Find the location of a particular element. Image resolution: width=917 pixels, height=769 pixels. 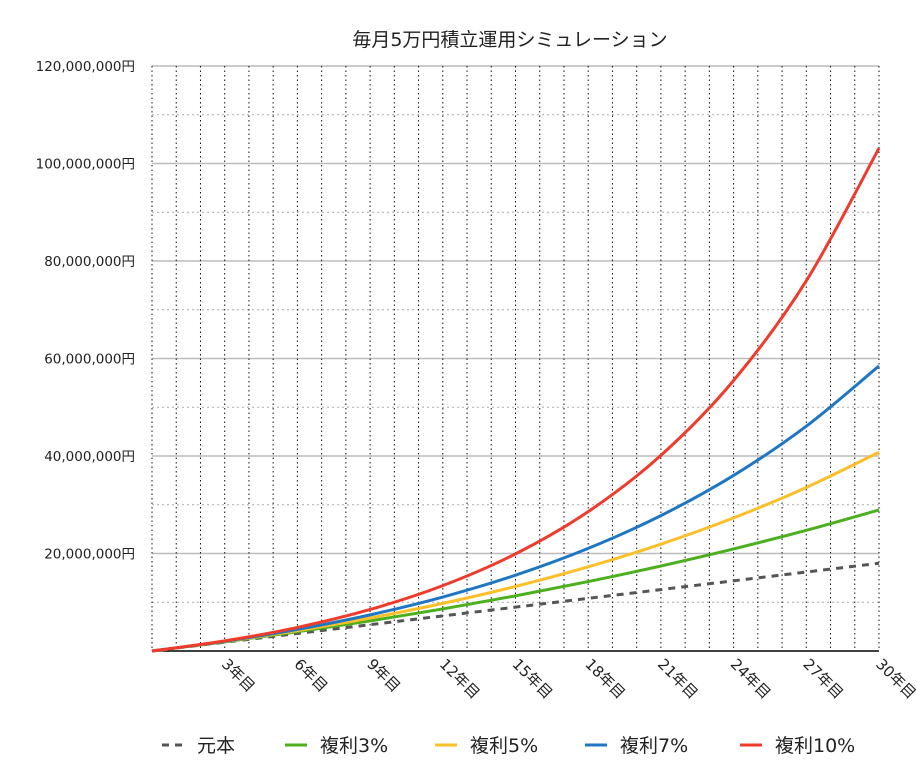

y-tick-label: 40,000,000円 is located at coordinates (89, 457).